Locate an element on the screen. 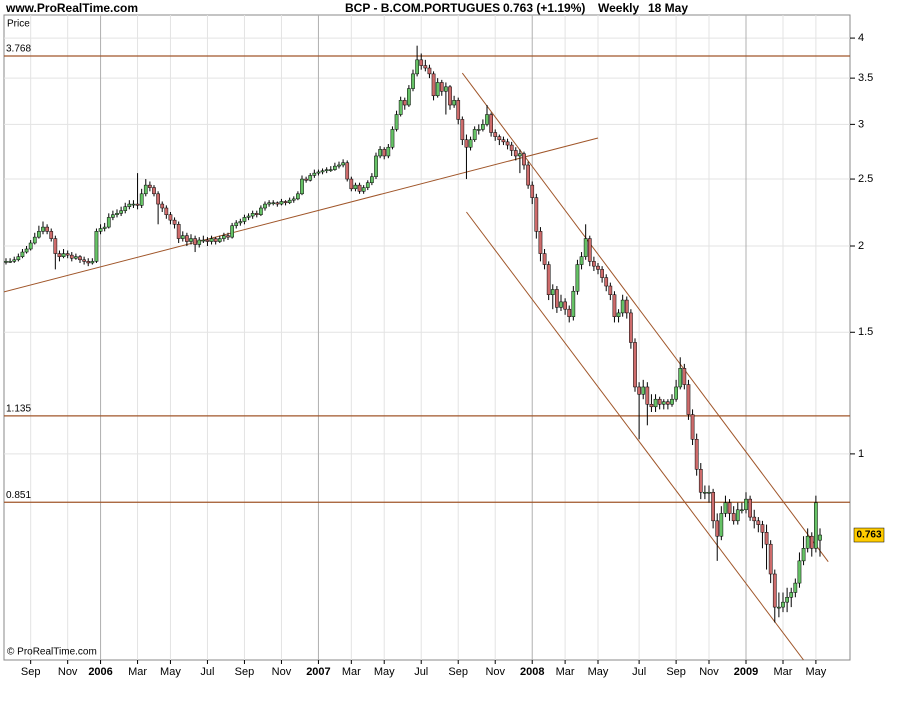  x-tick-label: 2006 is located at coordinates (100, 672).